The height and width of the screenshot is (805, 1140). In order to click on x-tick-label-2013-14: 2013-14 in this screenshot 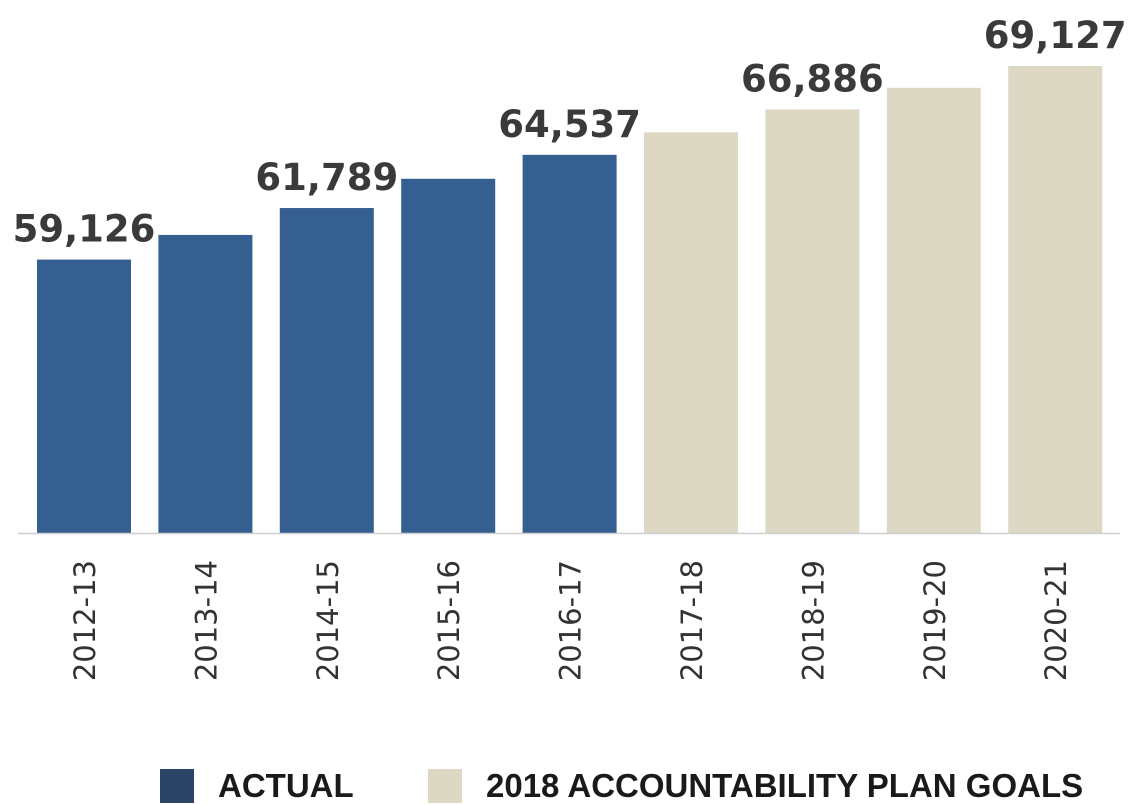, I will do `click(206, 620)`.